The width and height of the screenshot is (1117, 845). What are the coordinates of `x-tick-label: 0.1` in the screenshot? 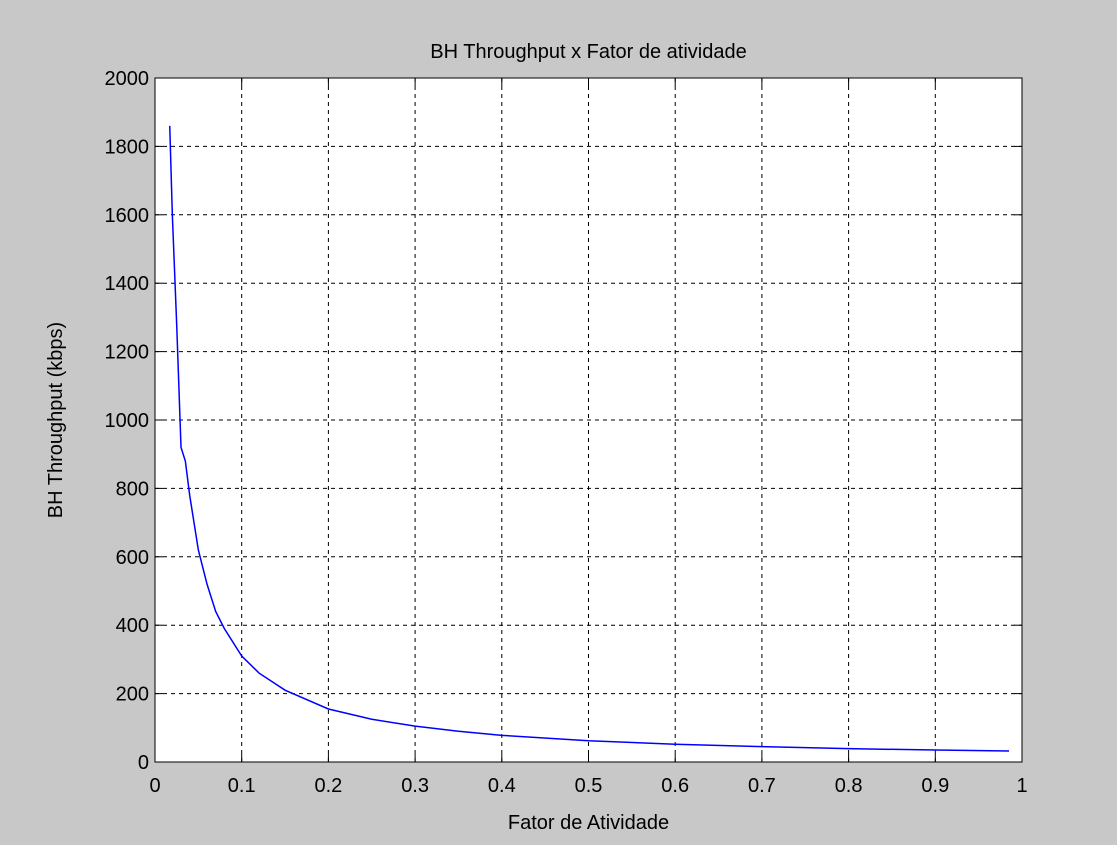 It's located at (242, 786).